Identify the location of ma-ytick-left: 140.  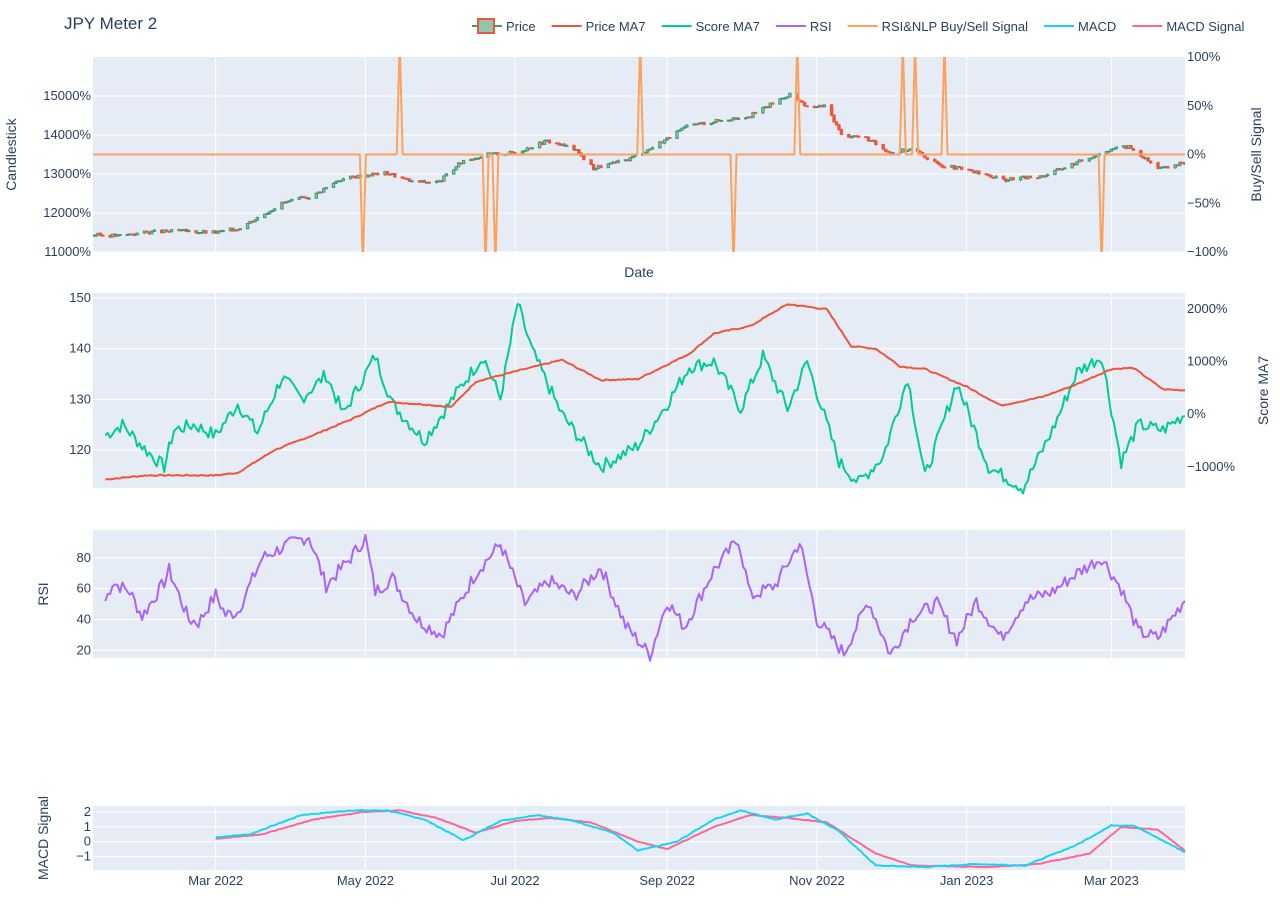
(80, 348).